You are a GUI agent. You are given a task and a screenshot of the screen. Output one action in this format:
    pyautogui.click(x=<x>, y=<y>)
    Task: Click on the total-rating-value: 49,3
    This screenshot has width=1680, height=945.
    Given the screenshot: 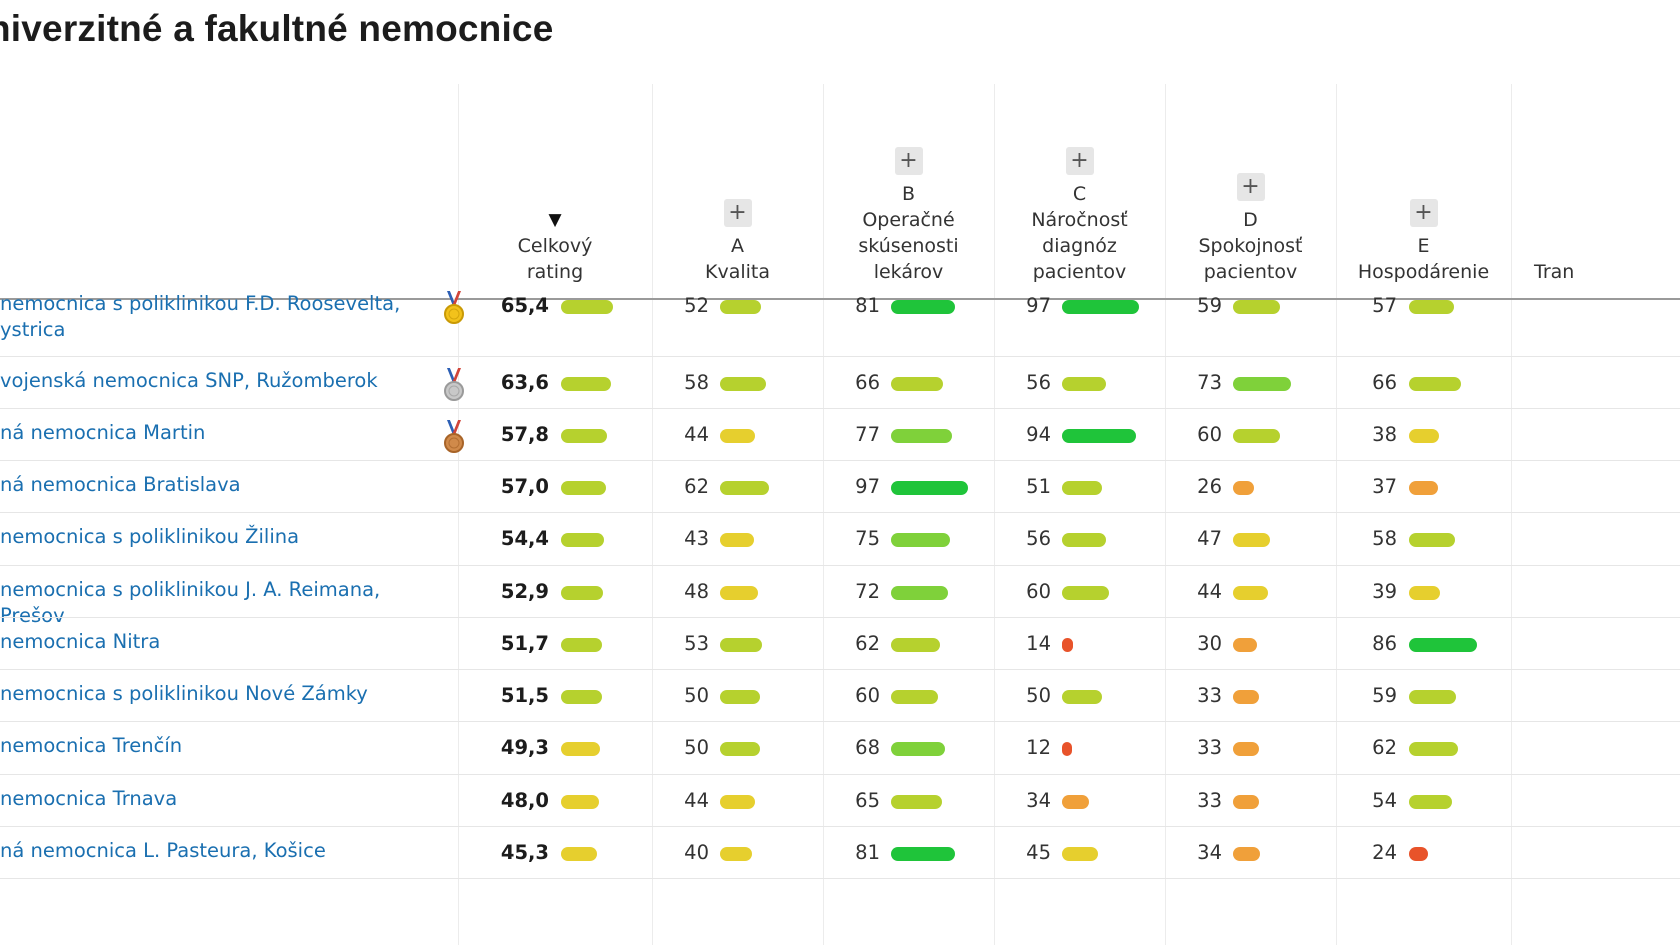 What is the action you would take?
    pyautogui.click(x=524, y=747)
    